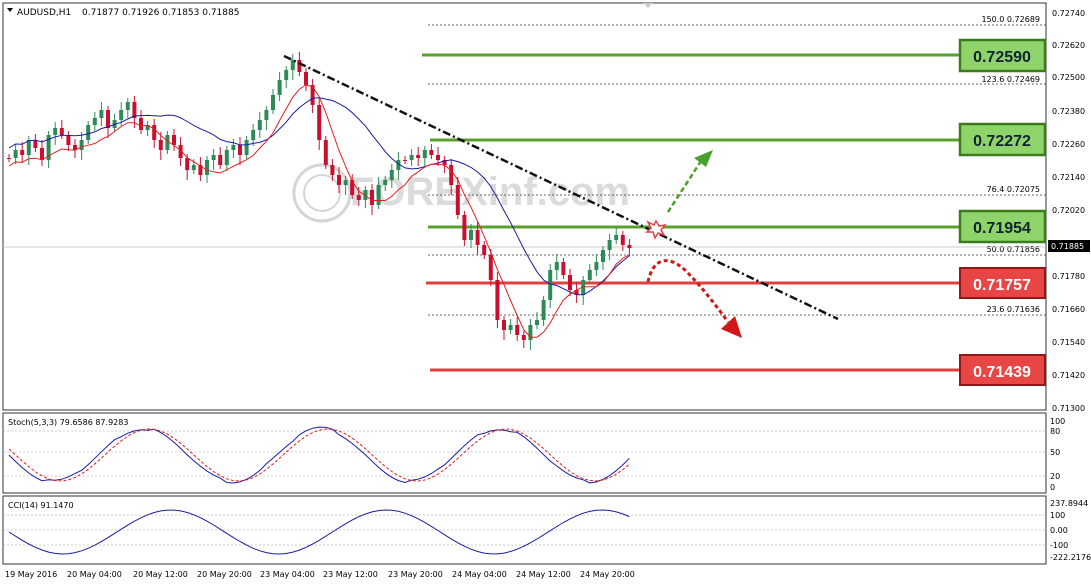  I want to click on level-box: 0.72272, so click(1002, 139).